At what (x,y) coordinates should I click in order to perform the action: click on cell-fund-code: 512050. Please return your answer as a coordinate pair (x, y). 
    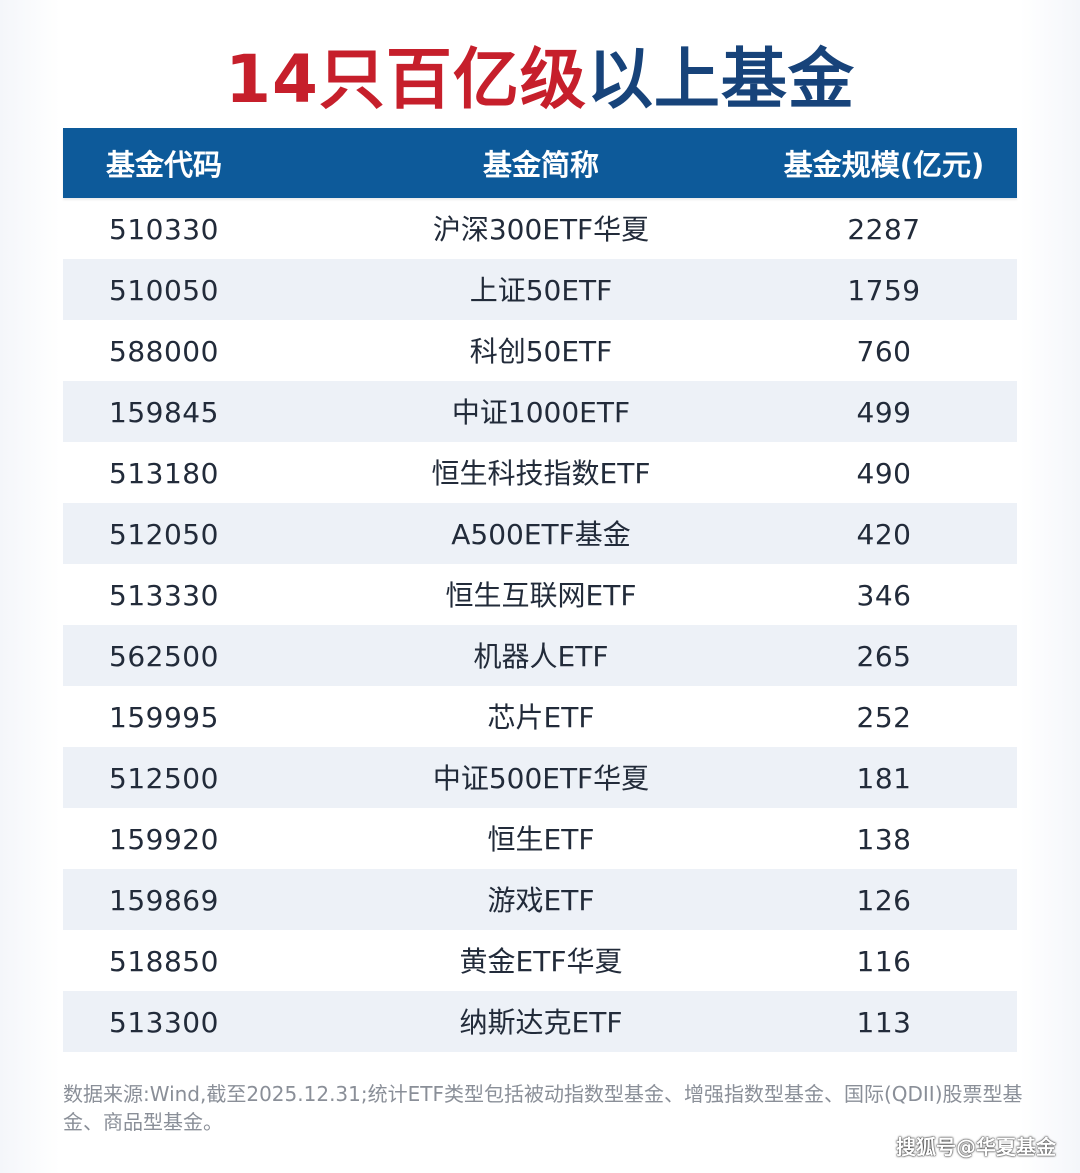
    Looking at the image, I should click on (164, 534).